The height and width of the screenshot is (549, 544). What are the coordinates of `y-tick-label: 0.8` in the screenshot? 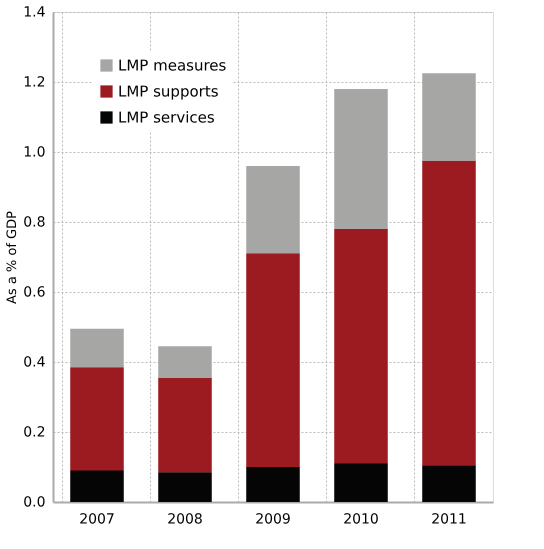 It's located at (34, 222).